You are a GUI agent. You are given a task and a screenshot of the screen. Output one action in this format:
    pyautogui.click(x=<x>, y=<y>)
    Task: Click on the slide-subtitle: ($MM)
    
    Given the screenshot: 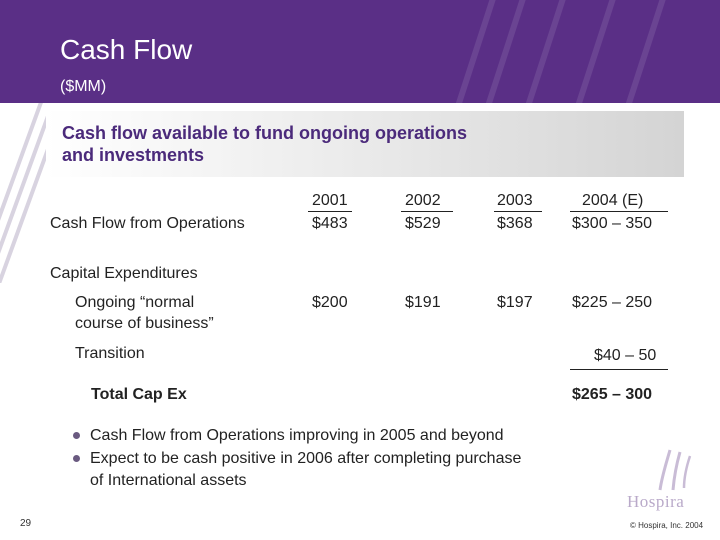 What is the action you would take?
    pyautogui.click(x=83, y=86)
    